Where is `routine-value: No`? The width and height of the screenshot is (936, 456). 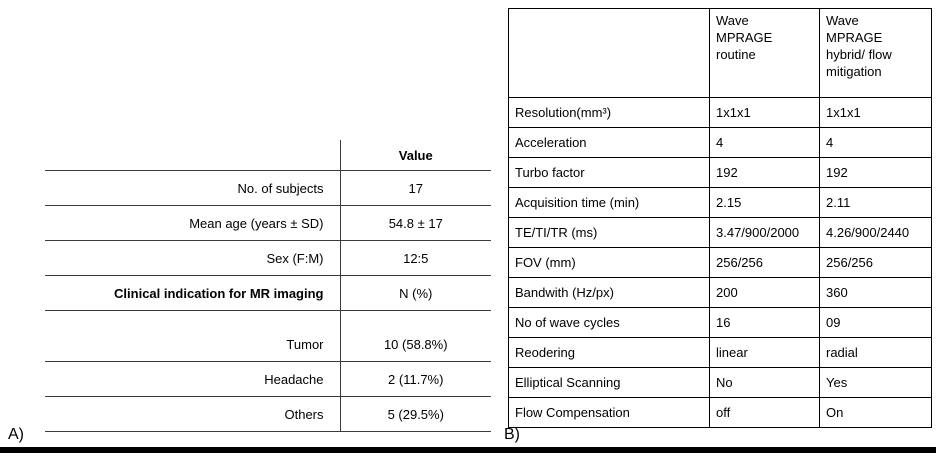
routine-value: No is located at coordinates (764, 382).